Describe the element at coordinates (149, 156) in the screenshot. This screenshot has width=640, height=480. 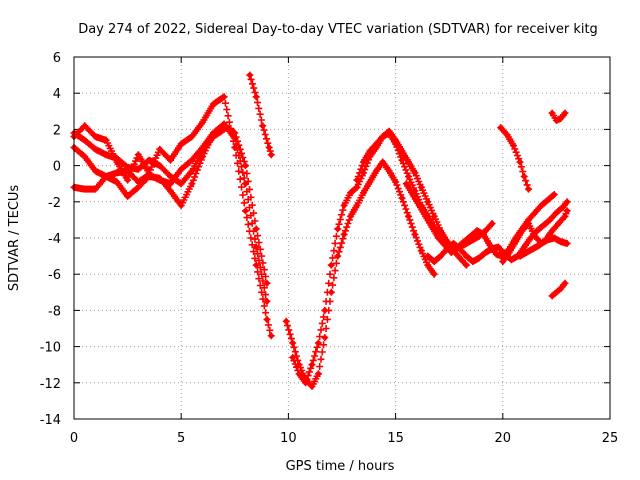
I see `series-track-d` at that location.